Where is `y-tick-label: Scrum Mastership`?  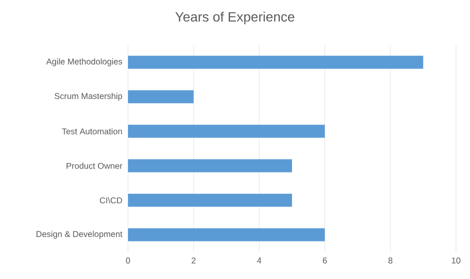
y-tick-label: Scrum Mastership is located at coordinates (88, 96).